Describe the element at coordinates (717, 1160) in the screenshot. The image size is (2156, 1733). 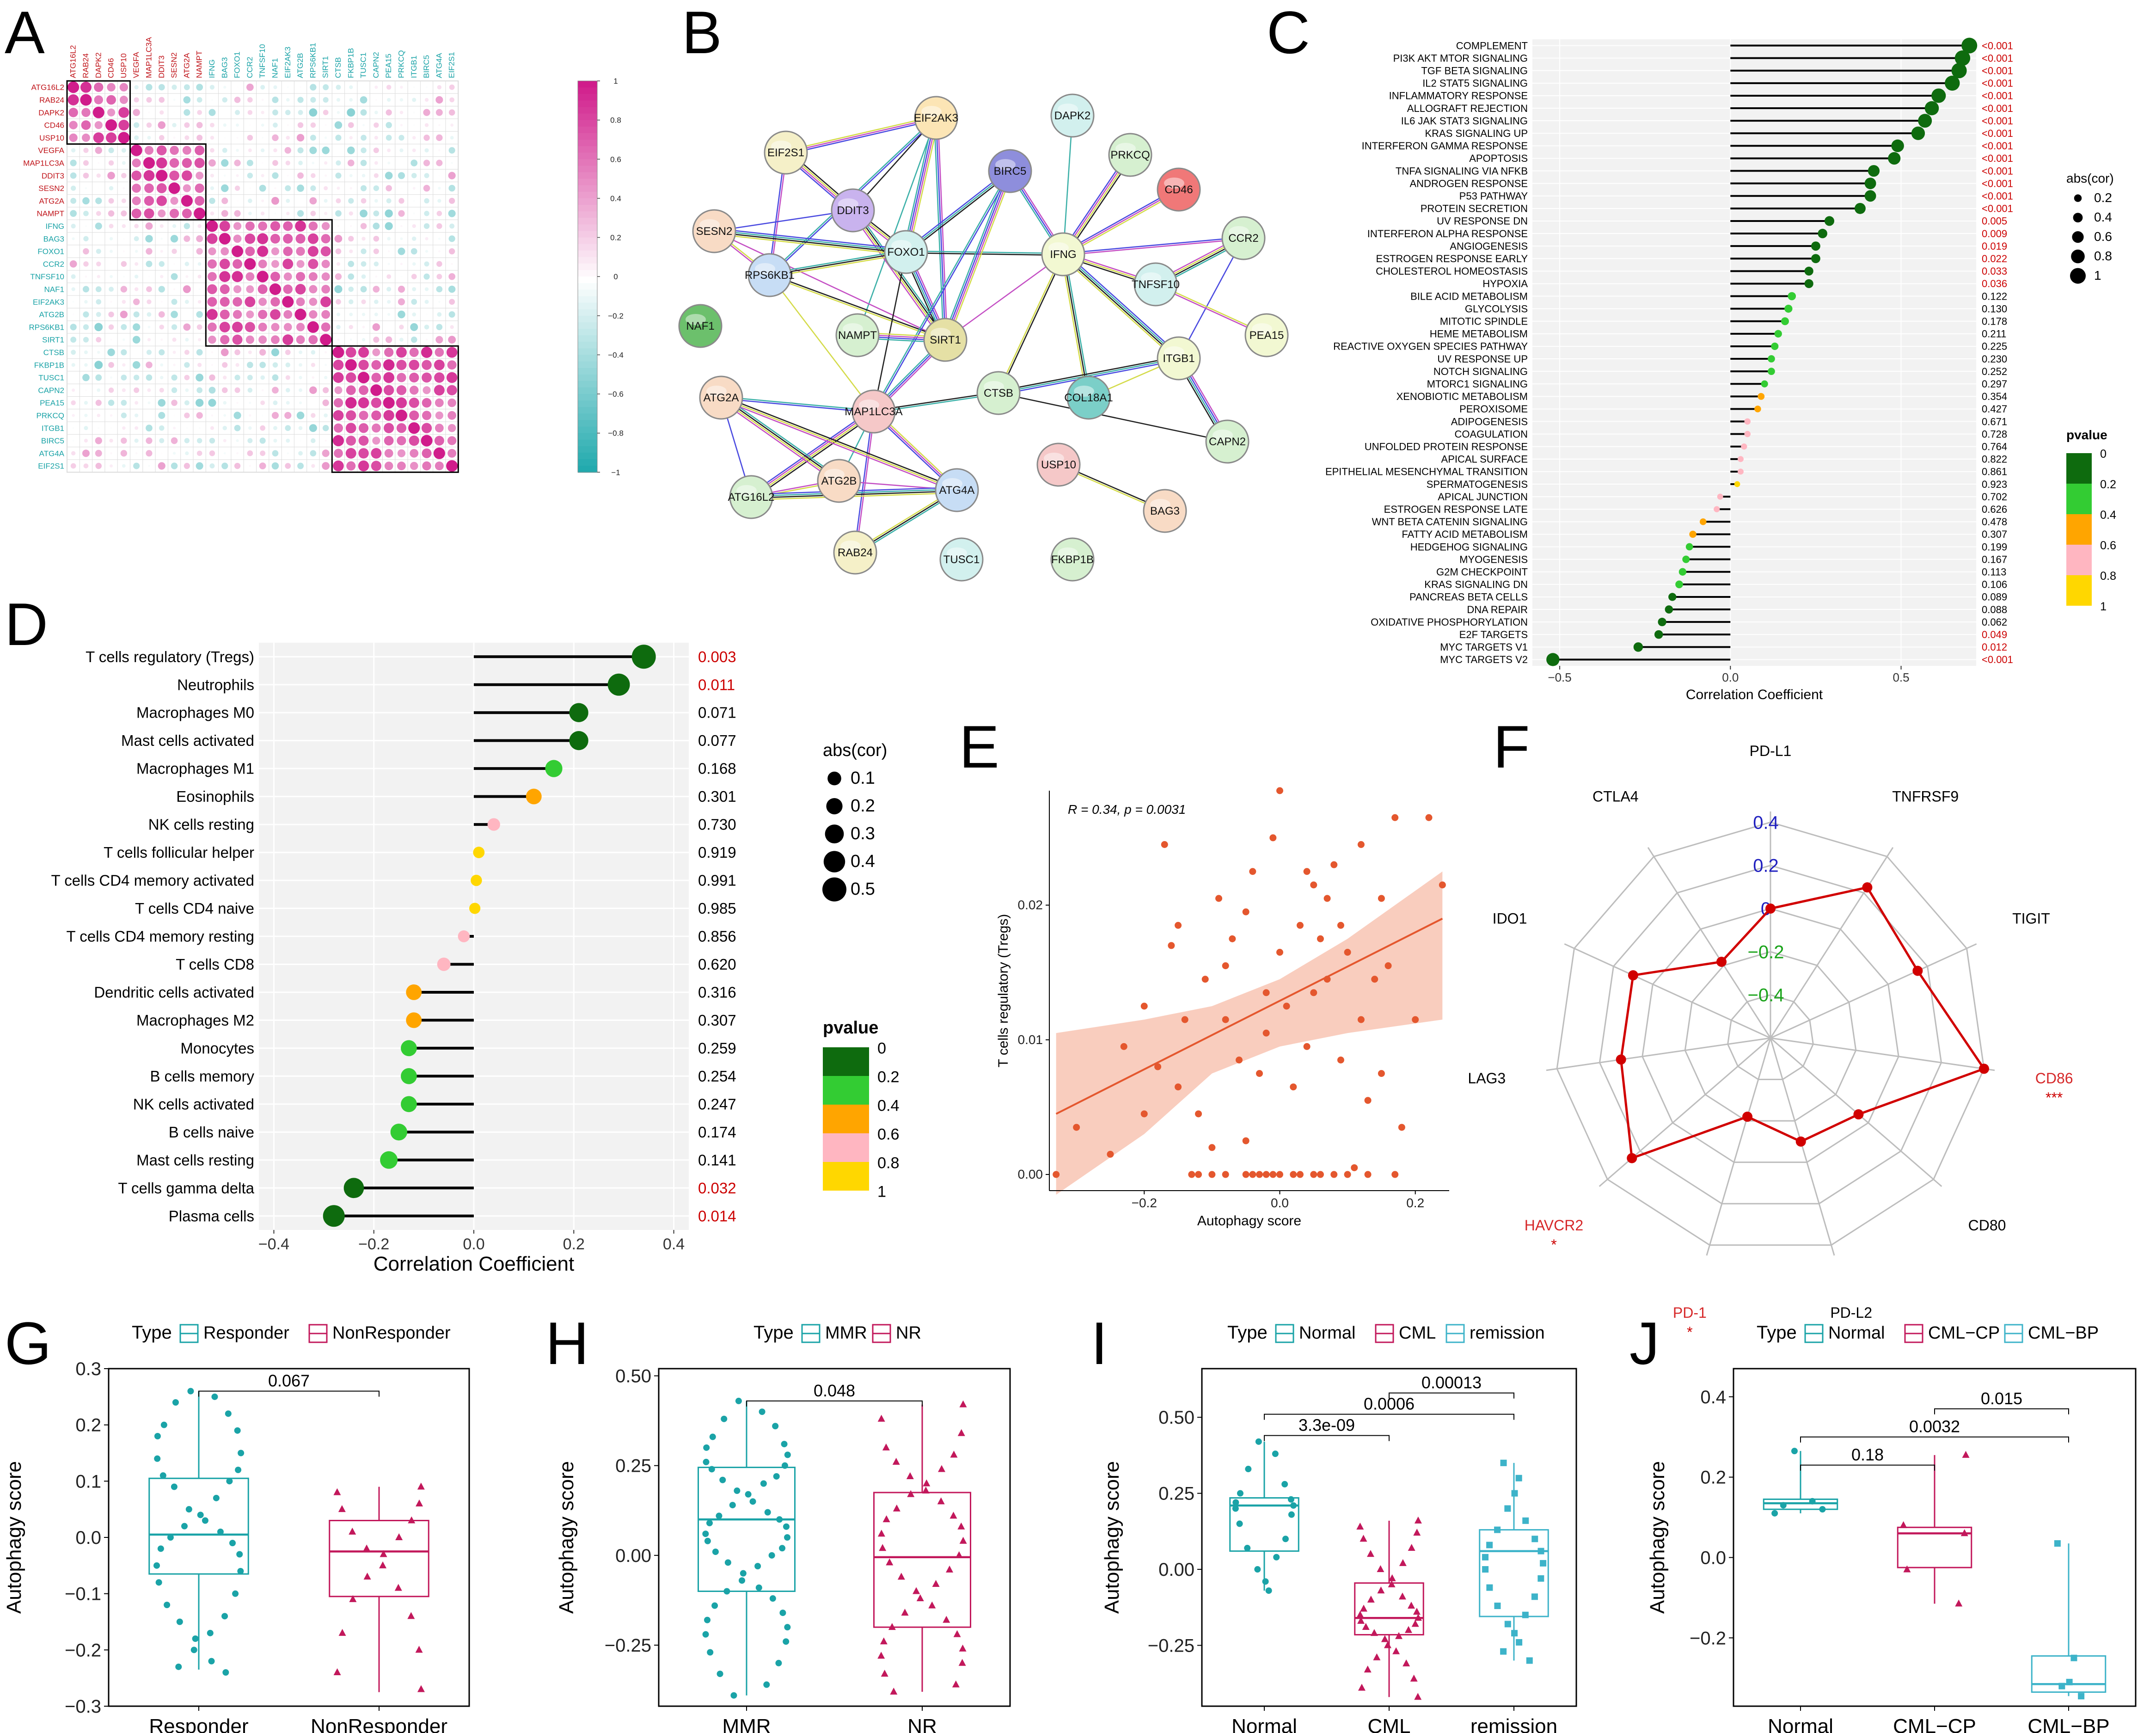
I see `pvalue-label: 0.141` at that location.